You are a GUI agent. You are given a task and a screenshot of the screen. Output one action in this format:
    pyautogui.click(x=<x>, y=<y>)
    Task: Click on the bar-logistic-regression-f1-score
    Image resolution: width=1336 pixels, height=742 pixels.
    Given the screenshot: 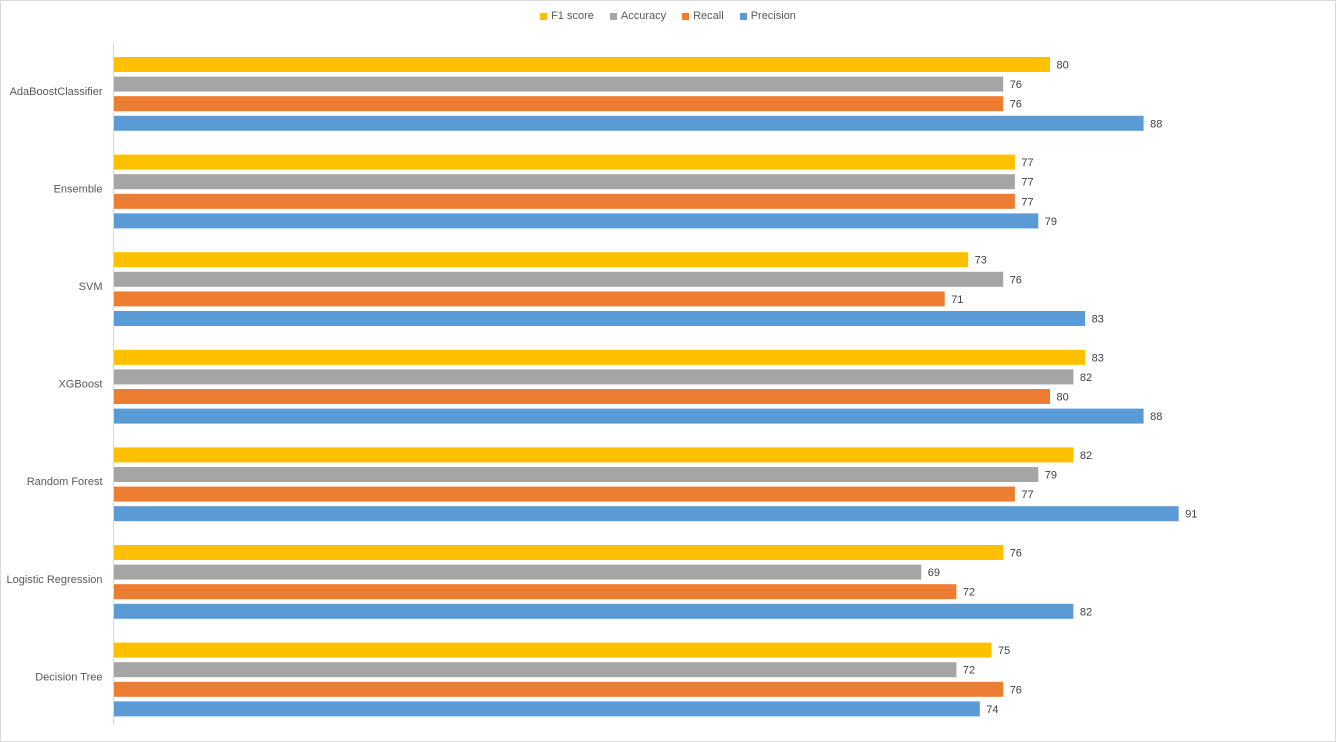 What is the action you would take?
    pyautogui.click(x=559, y=552)
    